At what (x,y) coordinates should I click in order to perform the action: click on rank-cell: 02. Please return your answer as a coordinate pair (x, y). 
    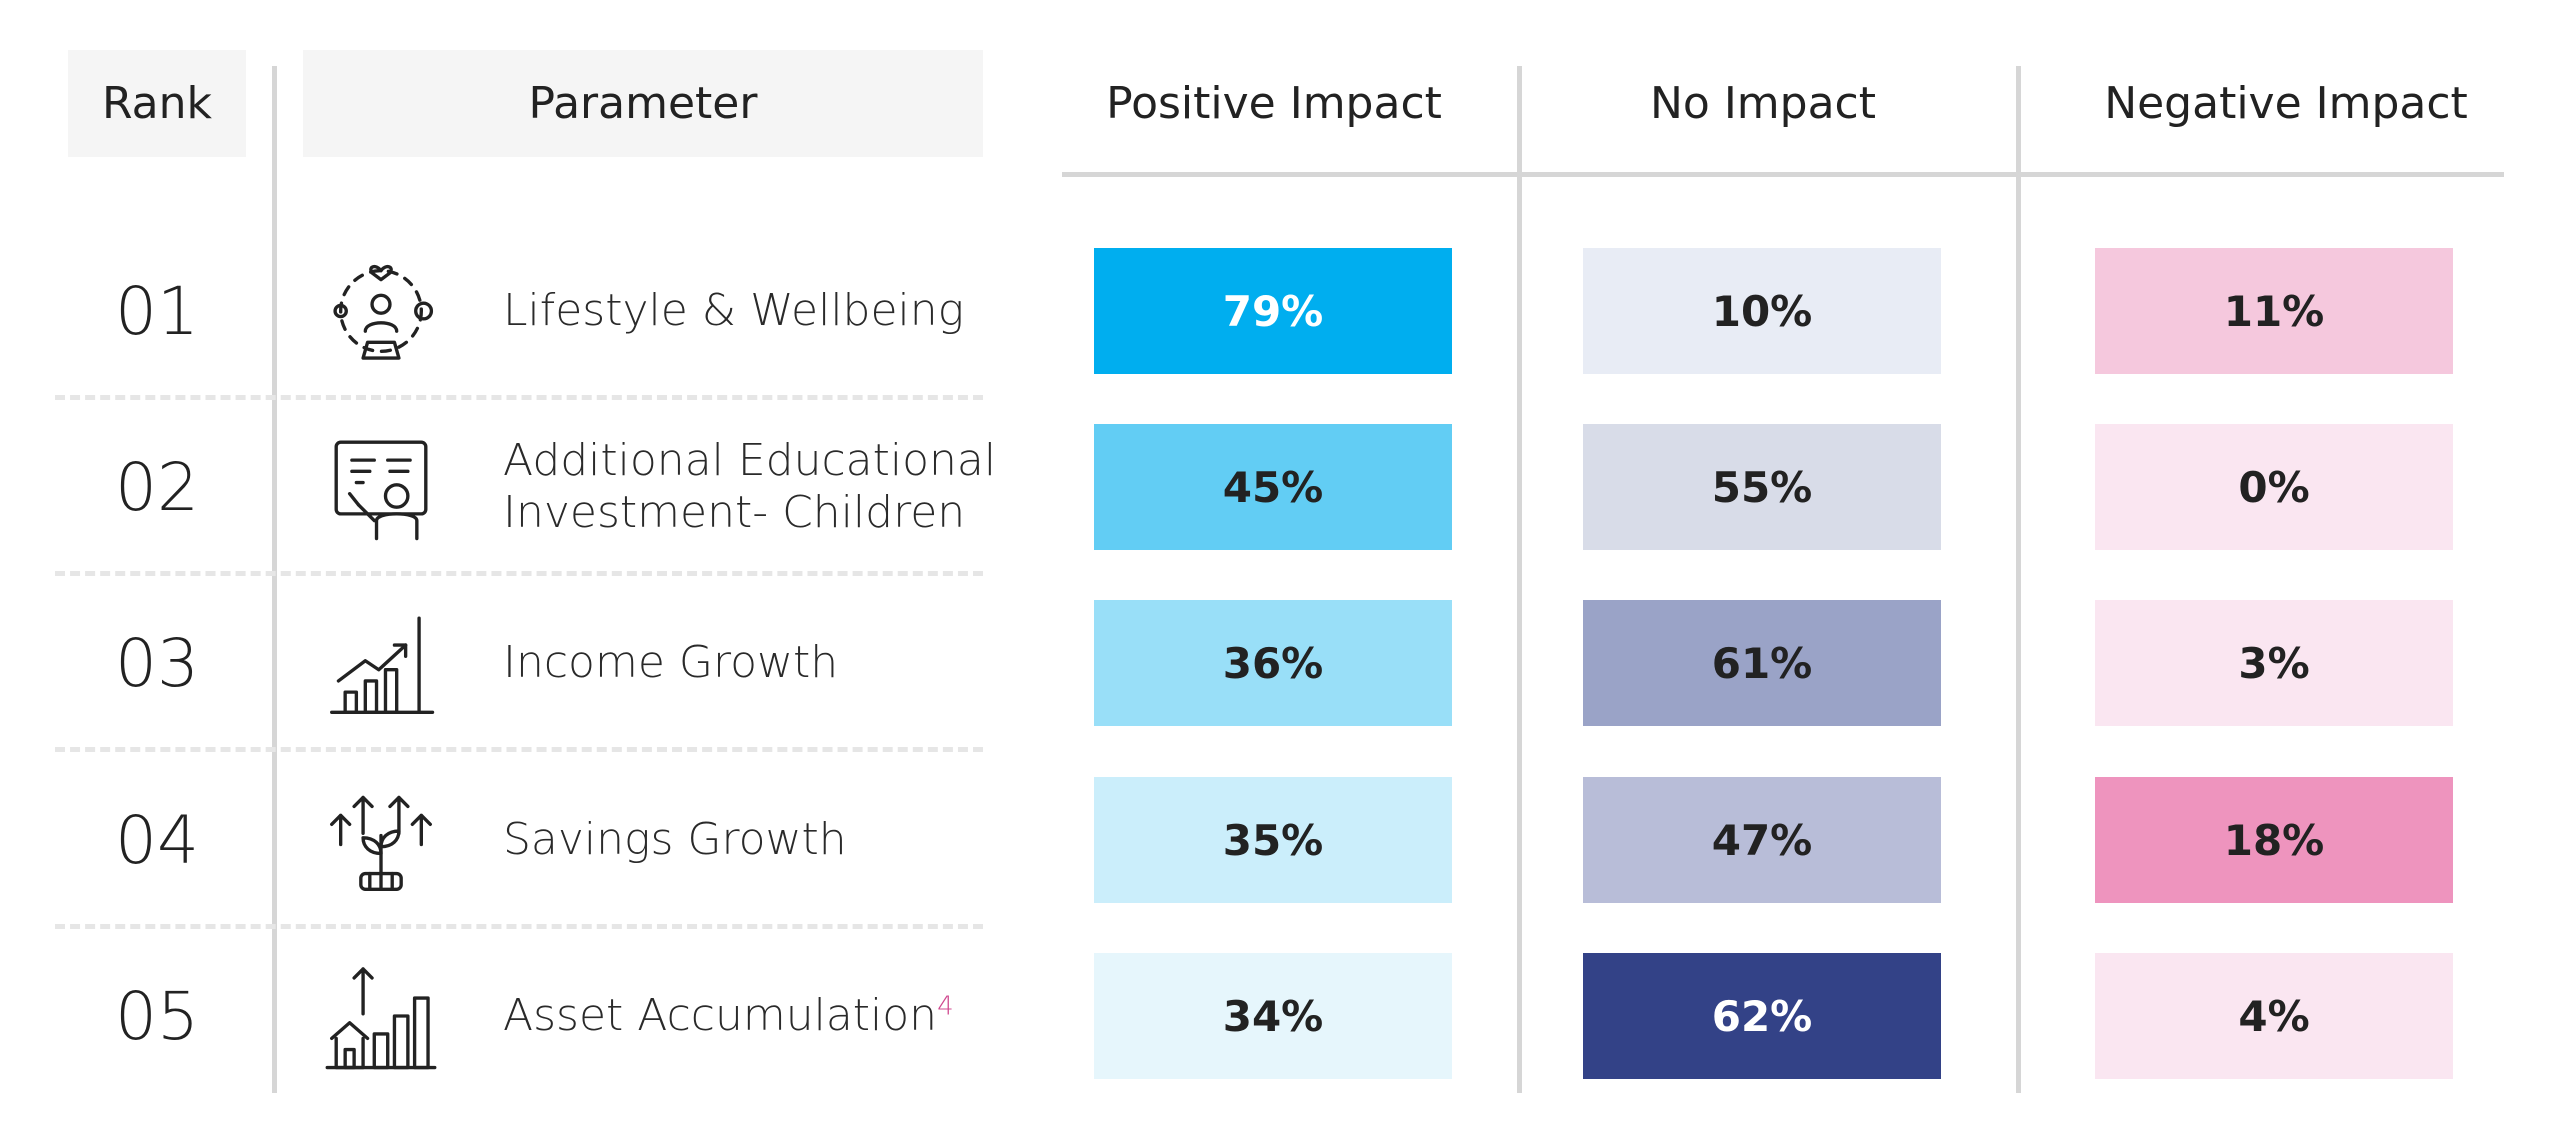
    Looking at the image, I should click on (157, 487).